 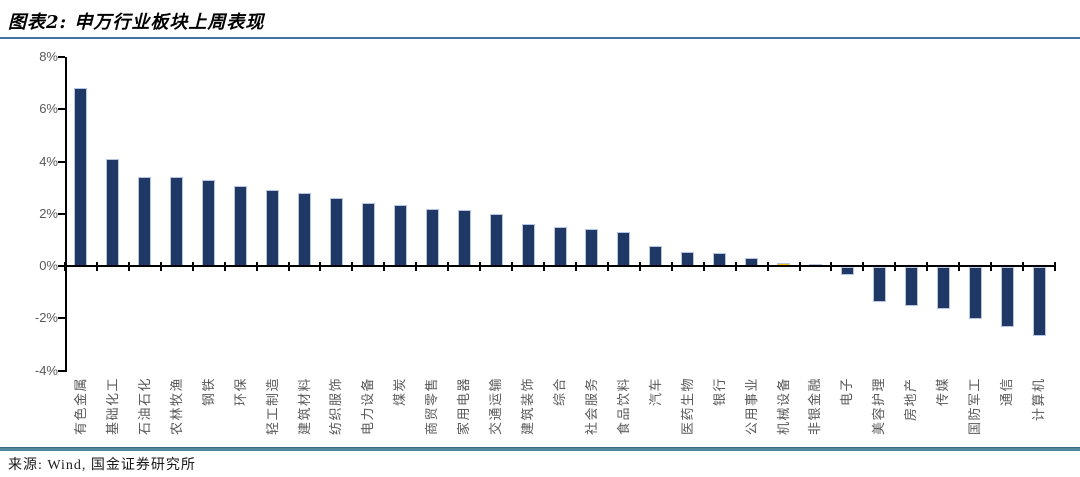 I want to click on category-label: 计算机, so click(x=1039, y=399).